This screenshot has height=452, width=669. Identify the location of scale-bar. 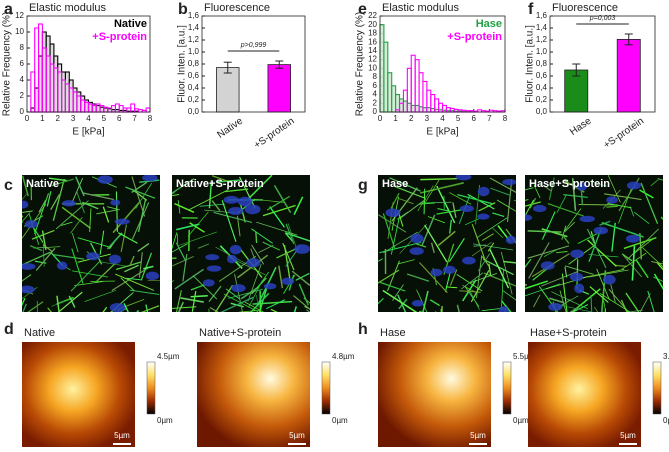
(628, 444).